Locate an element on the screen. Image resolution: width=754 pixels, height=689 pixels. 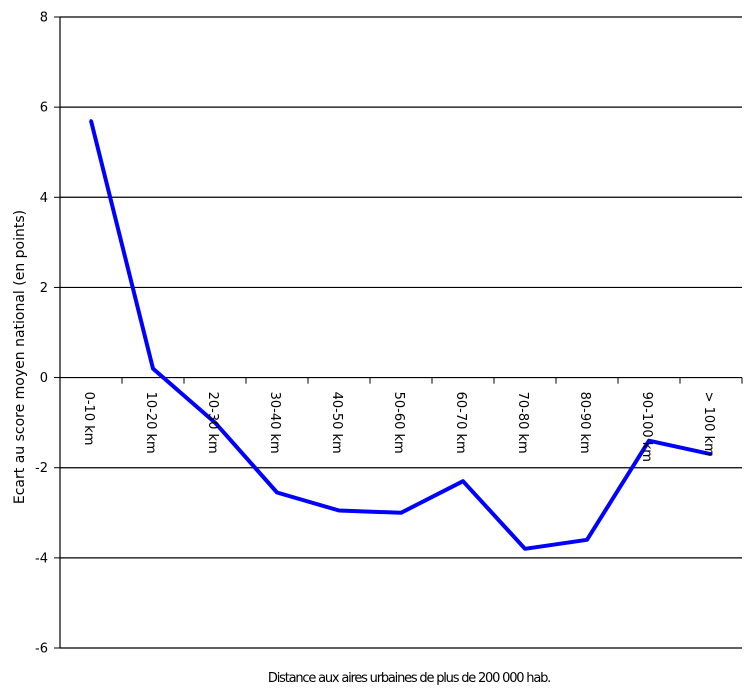
x-tick-label: 0-10 km is located at coordinates (88, 419).